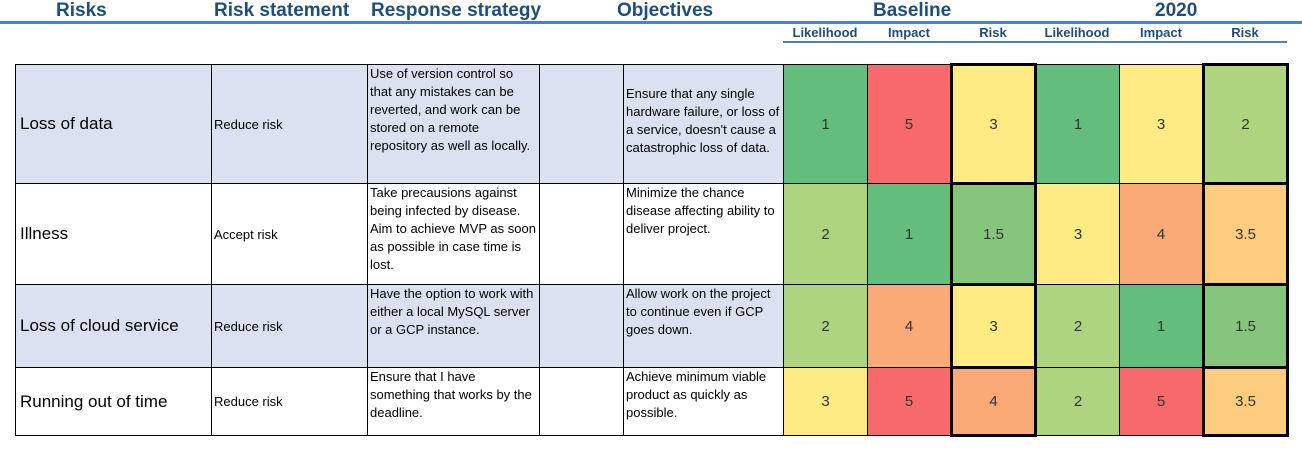 This screenshot has height=450, width=1302. What do you see at coordinates (1245, 326) in the screenshot?
I see `year-risk: 1.5` at bounding box center [1245, 326].